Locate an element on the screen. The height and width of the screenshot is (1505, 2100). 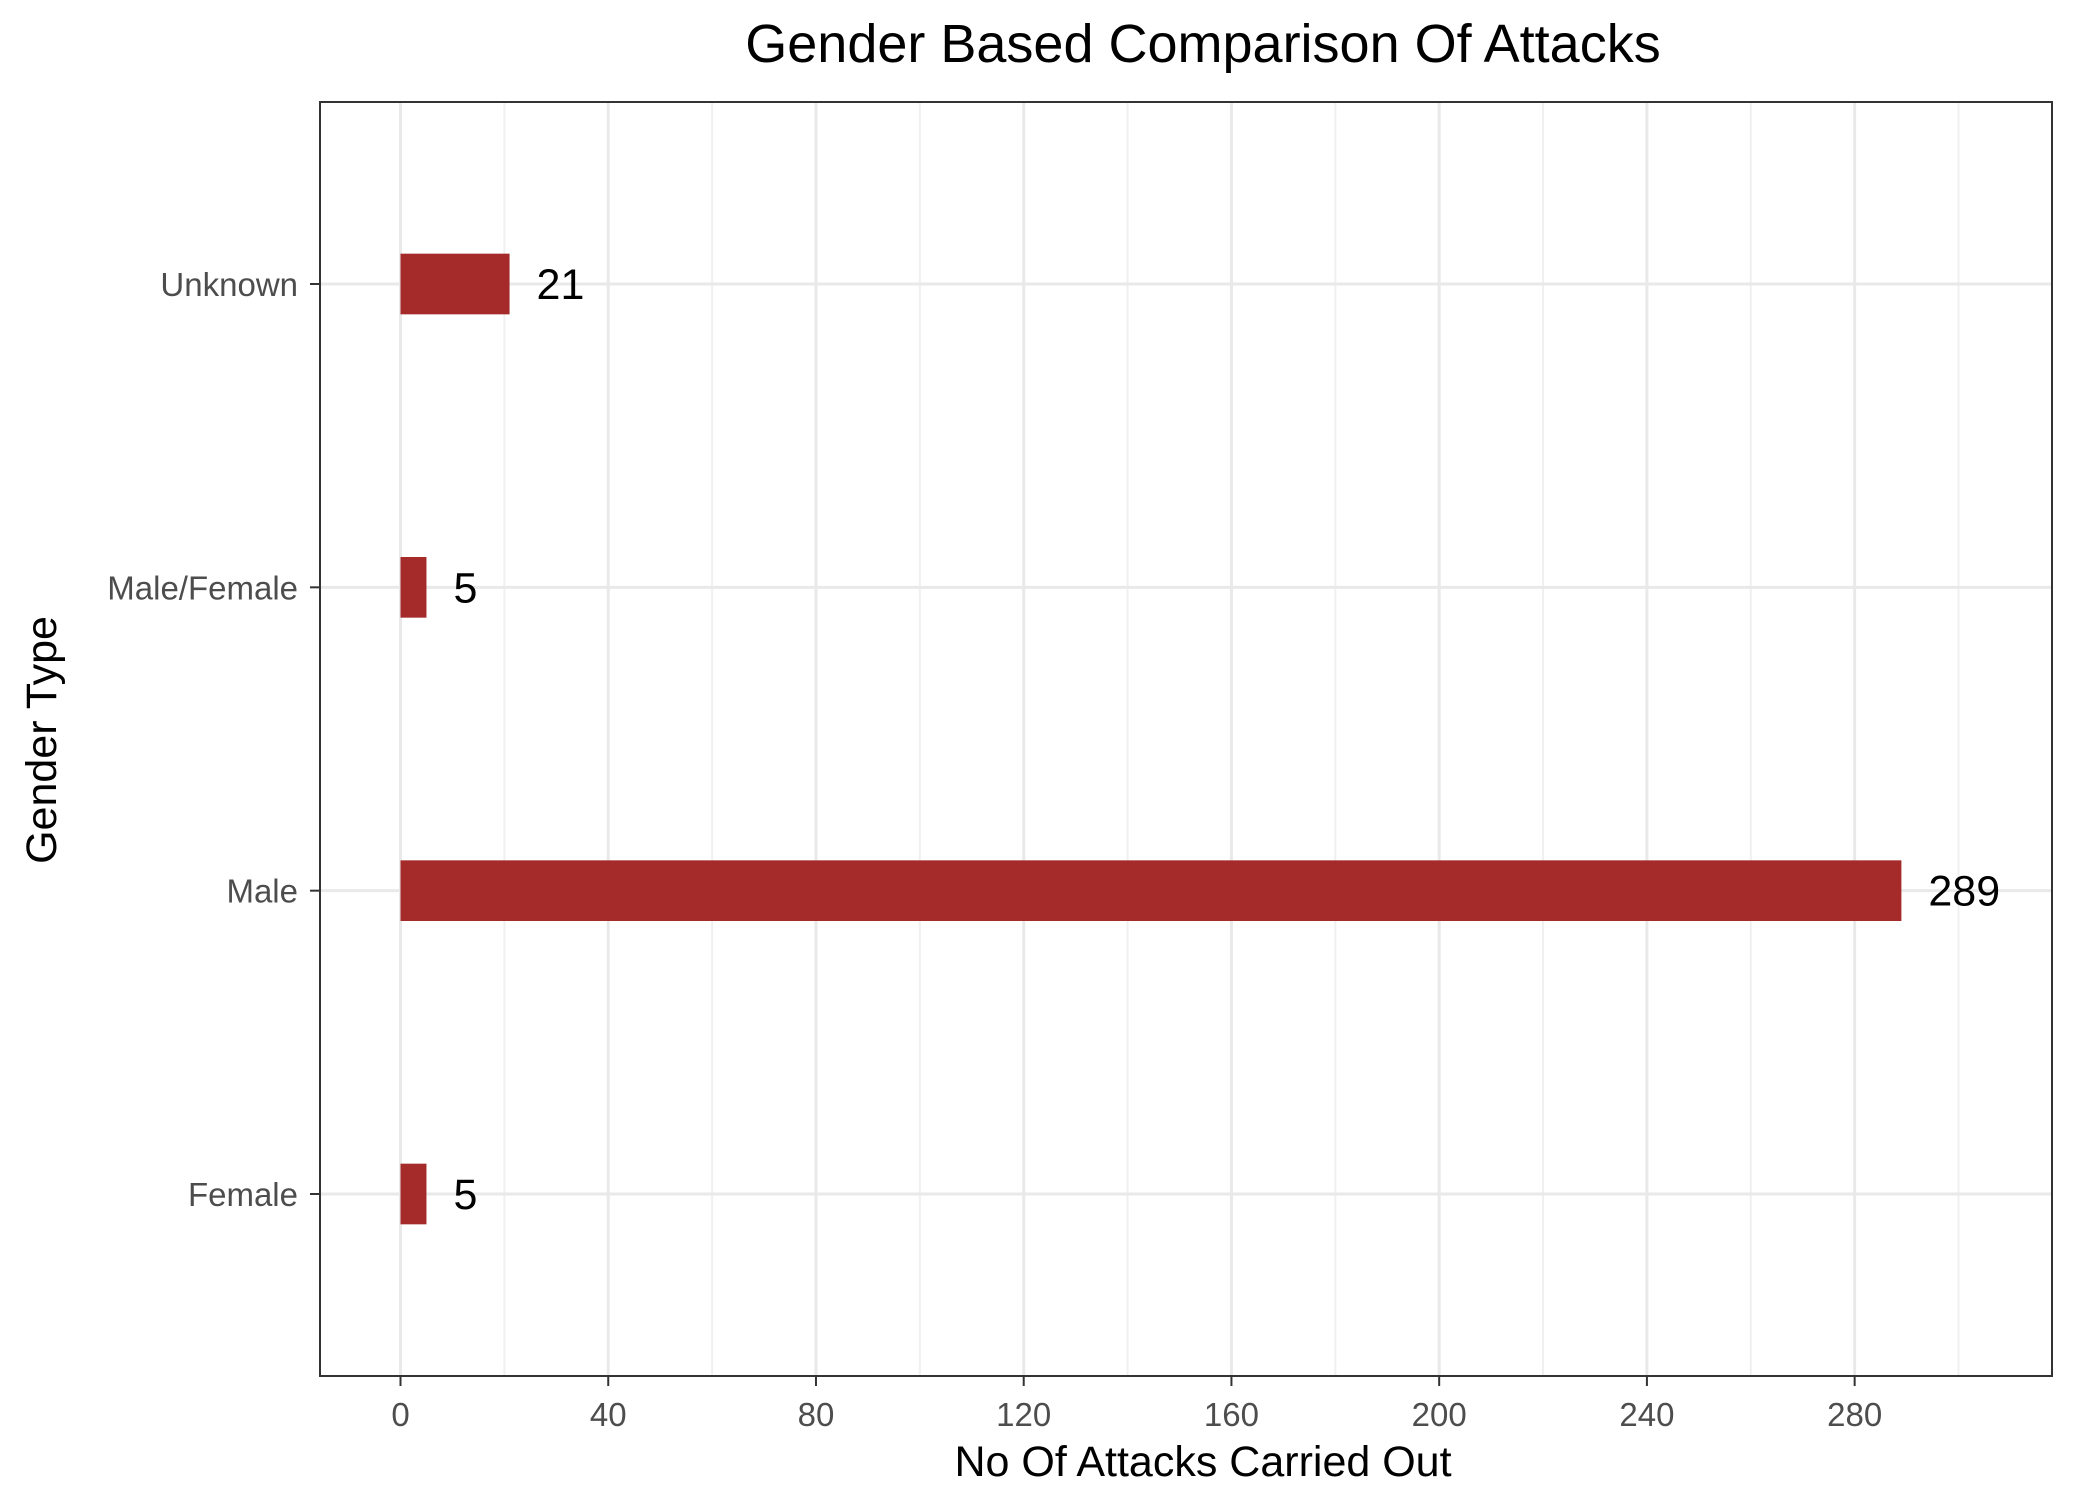
data-label: 289 is located at coordinates (1964, 892).